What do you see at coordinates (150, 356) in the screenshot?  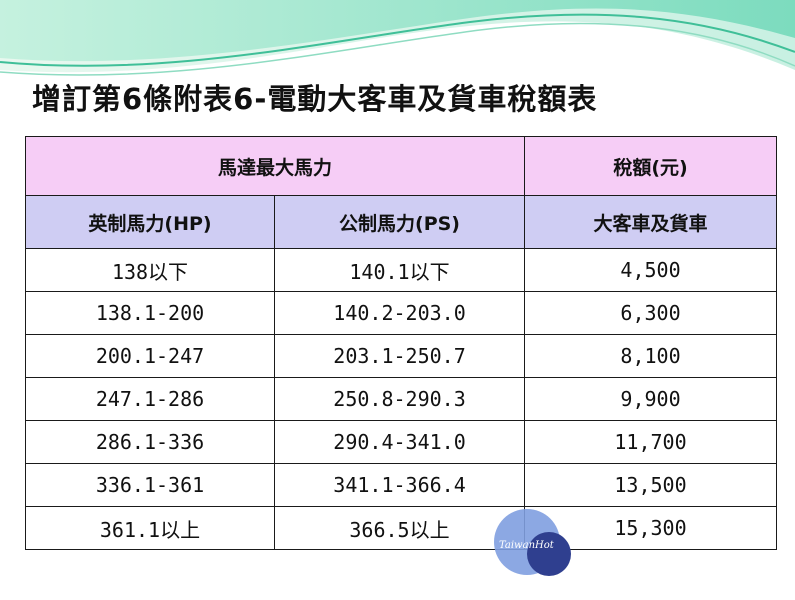 I see `hp-cell: 200.1-247` at bounding box center [150, 356].